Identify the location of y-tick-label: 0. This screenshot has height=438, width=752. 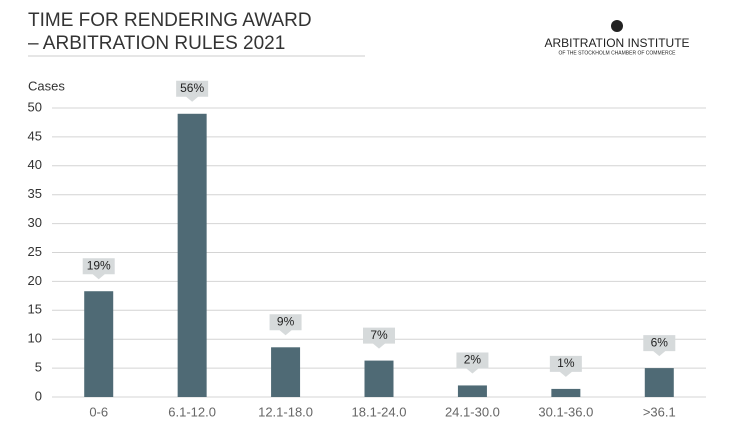
(38, 395).